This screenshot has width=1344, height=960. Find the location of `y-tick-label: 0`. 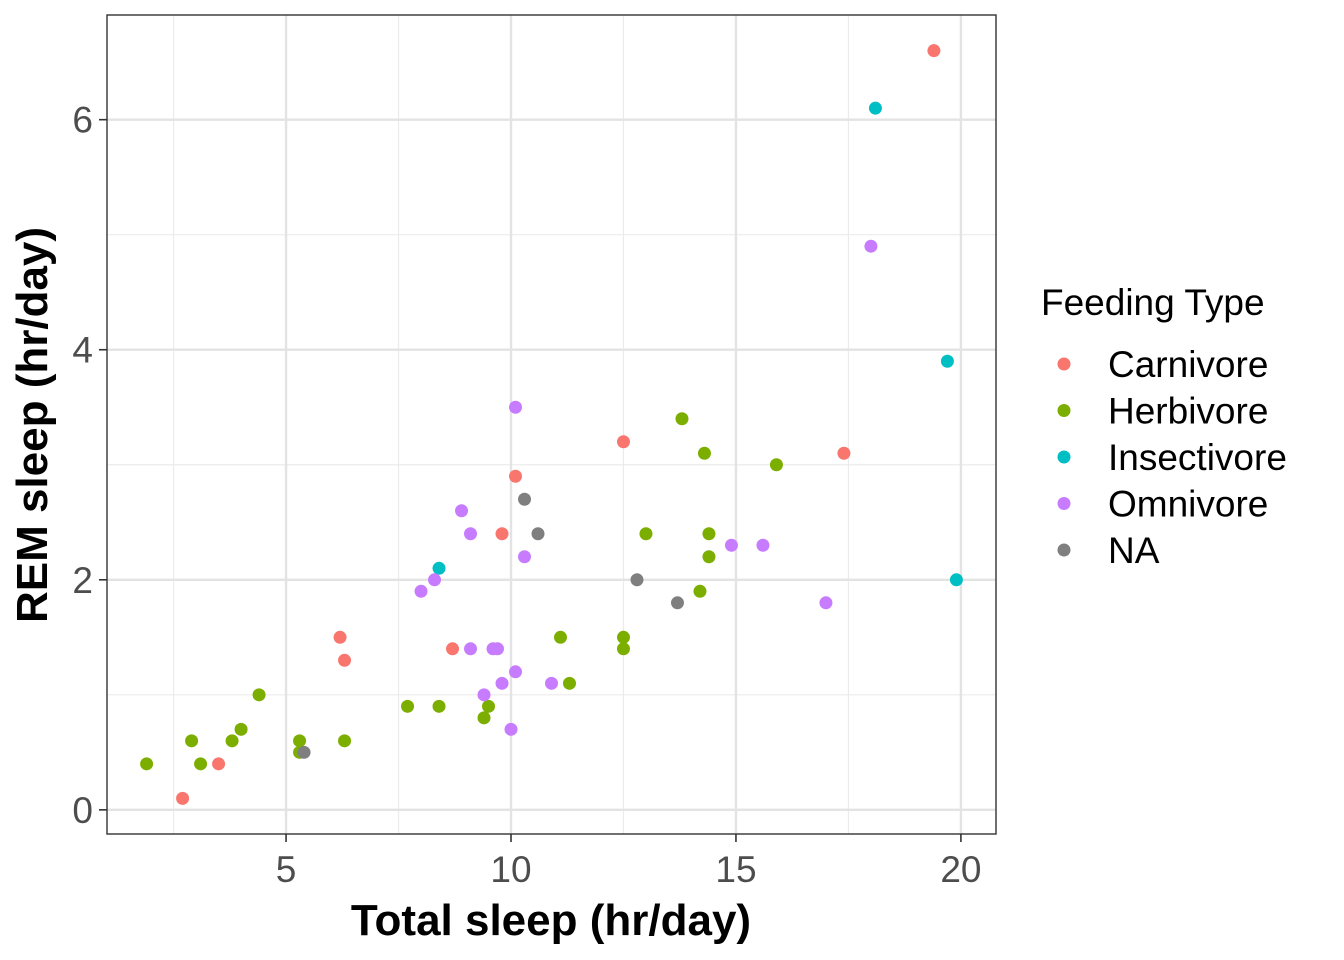

y-tick-label: 0 is located at coordinates (82, 810).